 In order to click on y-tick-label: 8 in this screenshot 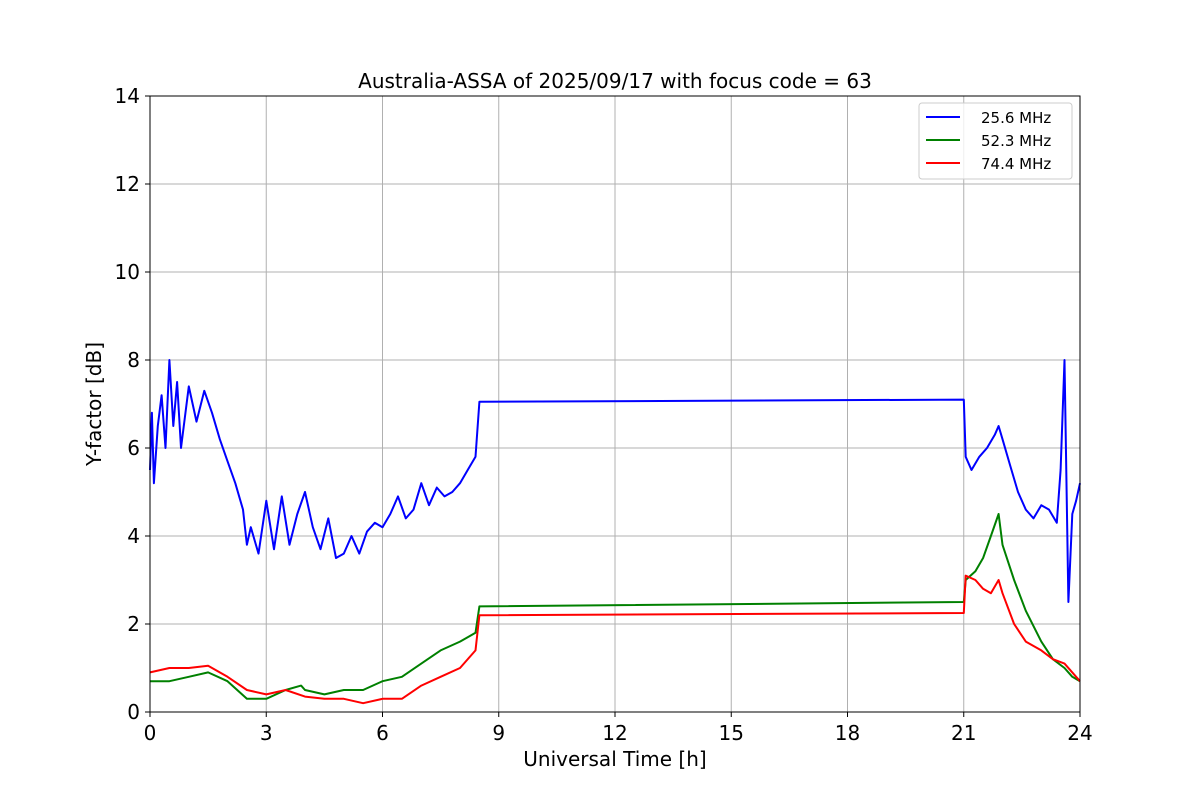, I will do `click(133, 360)`.